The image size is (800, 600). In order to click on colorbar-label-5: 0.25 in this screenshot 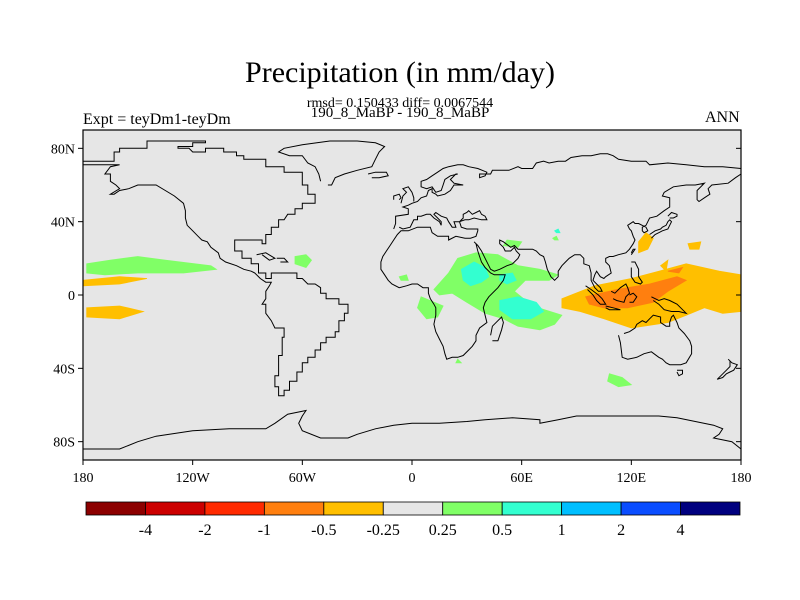, I will do `click(443, 530)`.